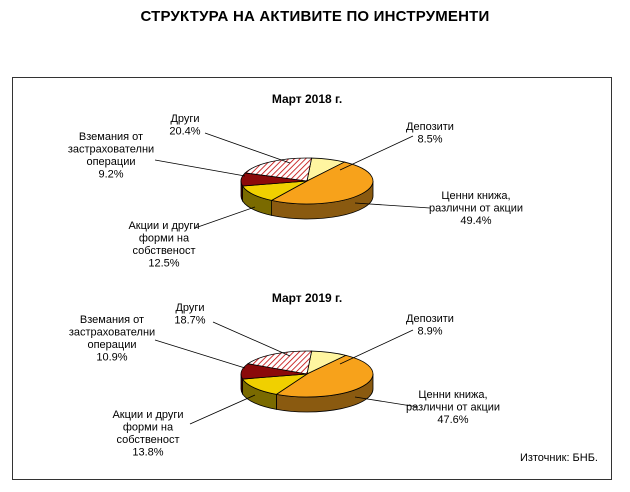 This screenshot has width=630, height=492. What do you see at coordinates (559, 458) in the screenshot?
I see `source-note: Източник: БНБ.` at bounding box center [559, 458].